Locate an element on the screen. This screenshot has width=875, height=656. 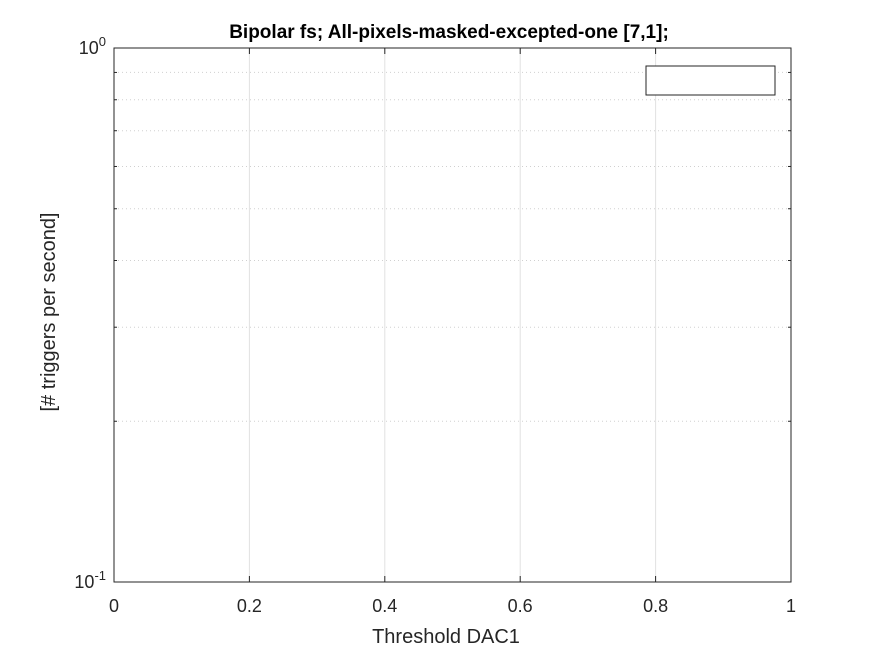
x-tick-label: 0.6 is located at coordinates (520, 606).